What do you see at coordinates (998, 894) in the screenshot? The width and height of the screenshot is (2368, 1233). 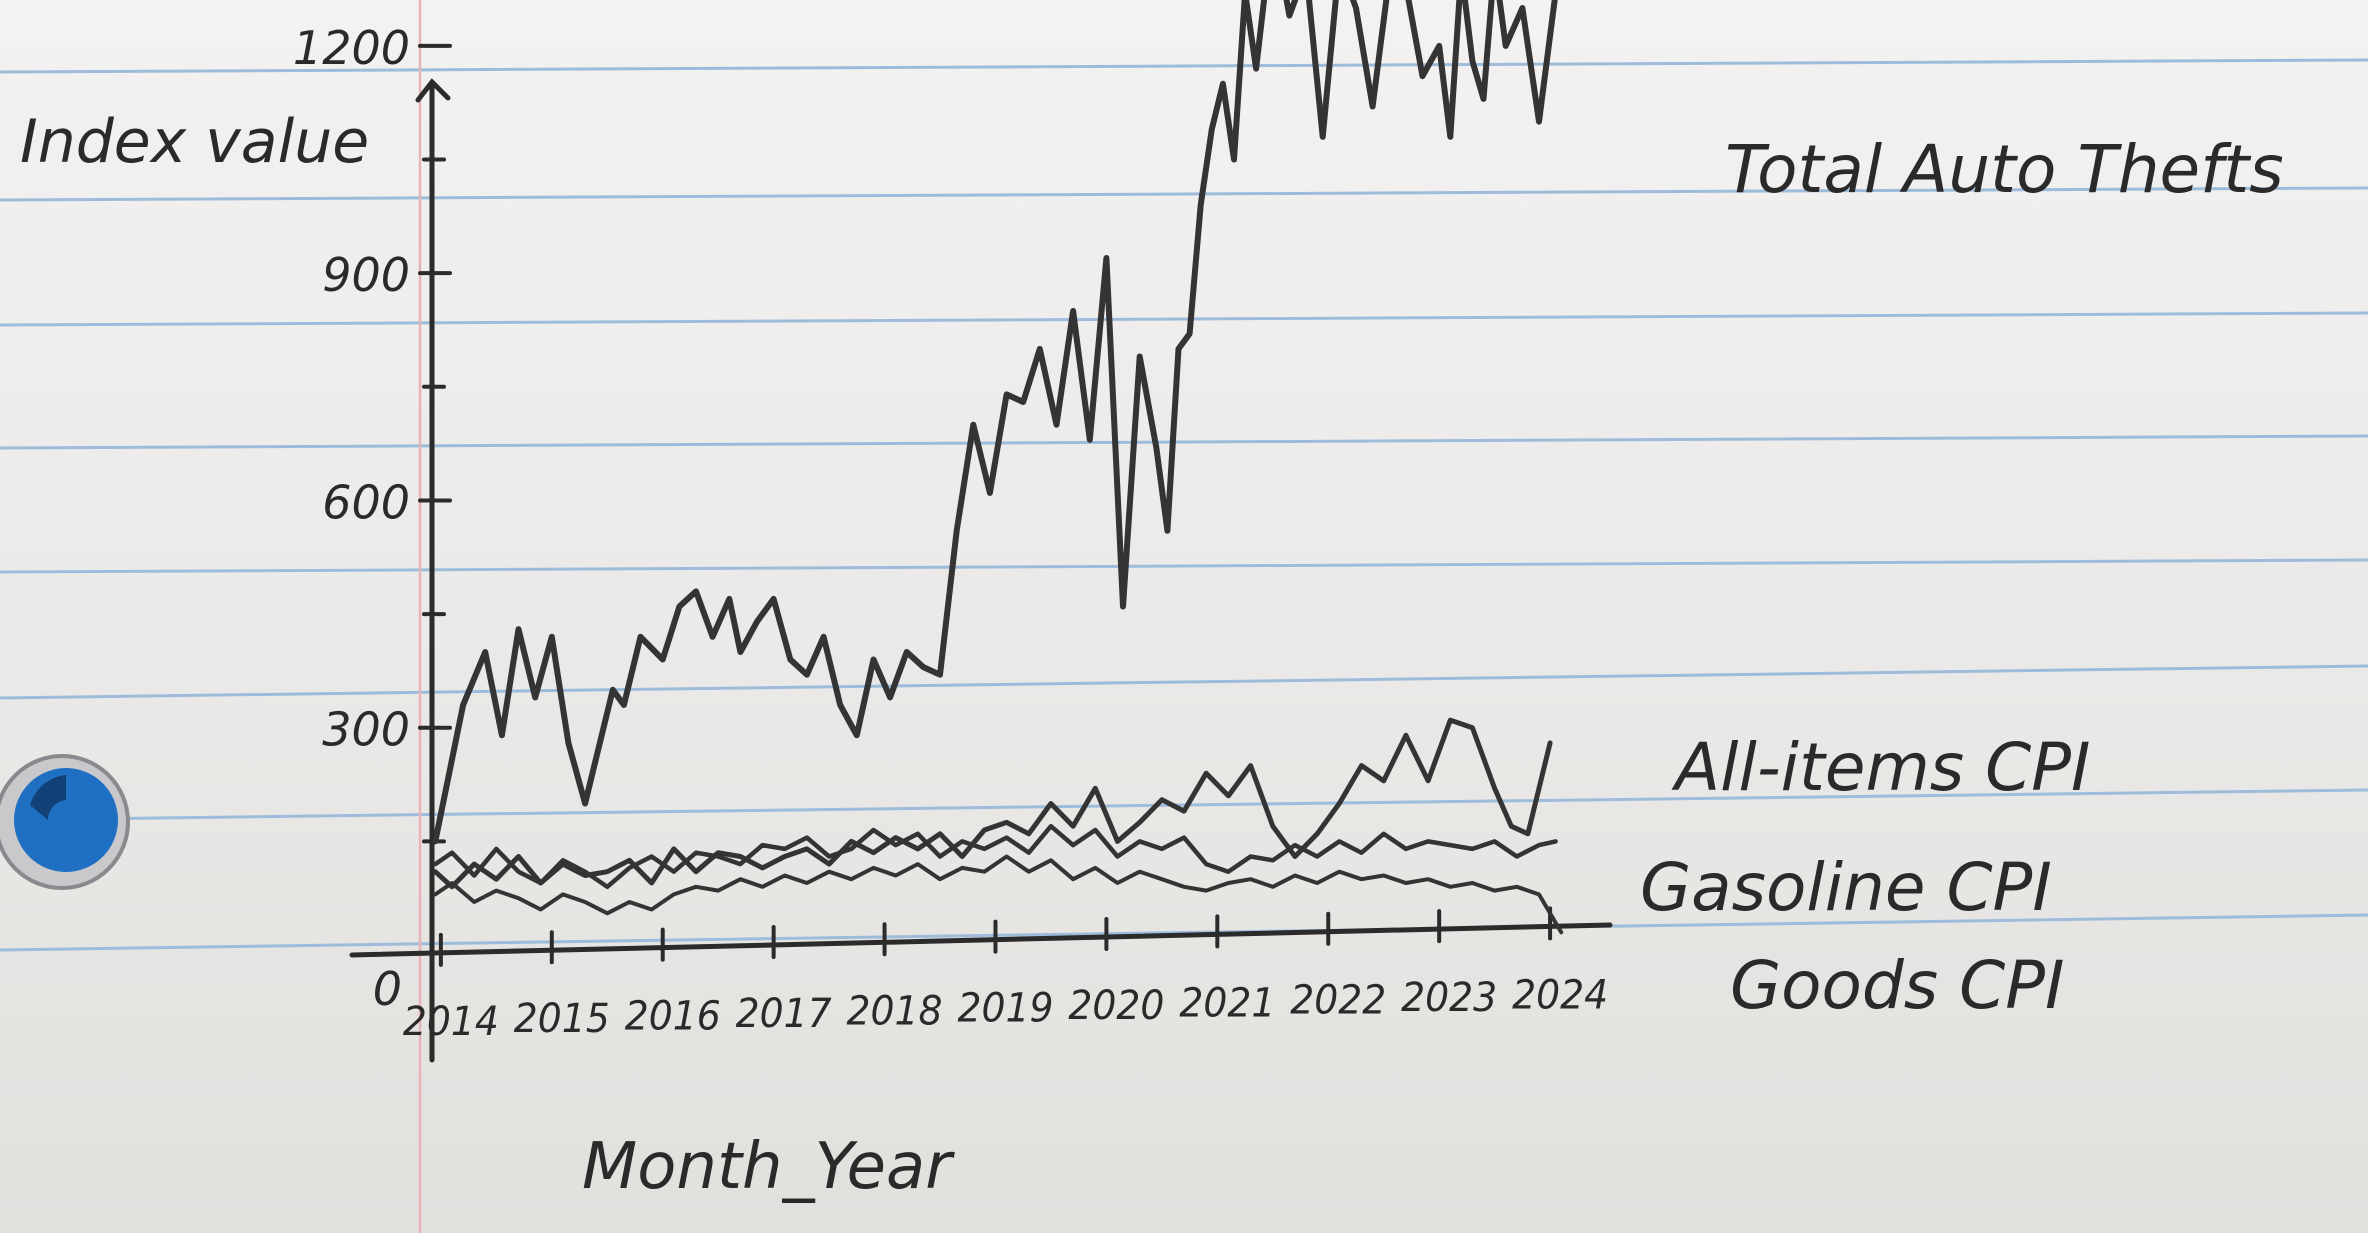 I see `series-line-goods-cpi` at bounding box center [998, 894].